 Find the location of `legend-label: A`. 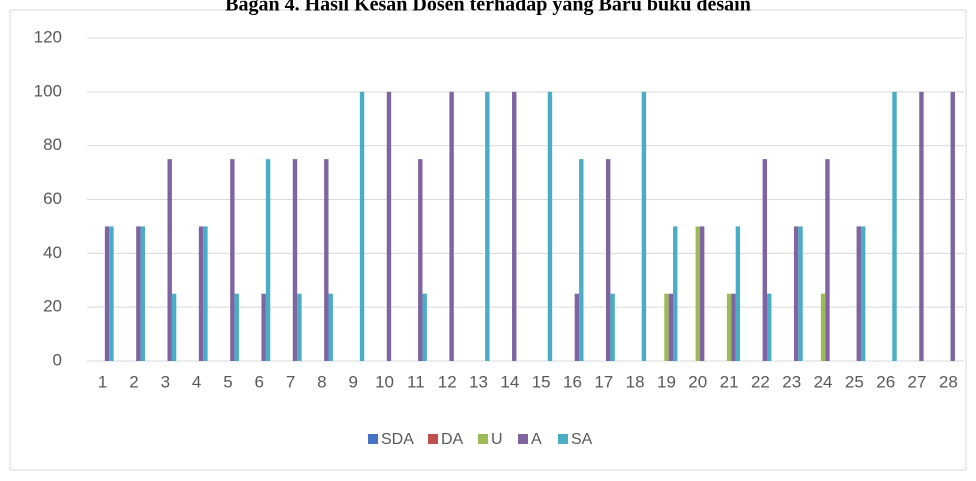

legend-label: A is located at coordinates (536, 439).